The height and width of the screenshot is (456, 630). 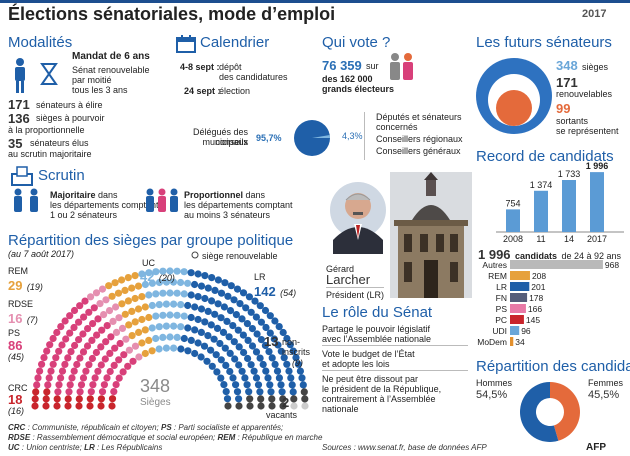 What do you see at coordinates (59, 143) in the screenshot?
I see `n-maj-label1: sénateurs élus` at bounding box center [59, 143].